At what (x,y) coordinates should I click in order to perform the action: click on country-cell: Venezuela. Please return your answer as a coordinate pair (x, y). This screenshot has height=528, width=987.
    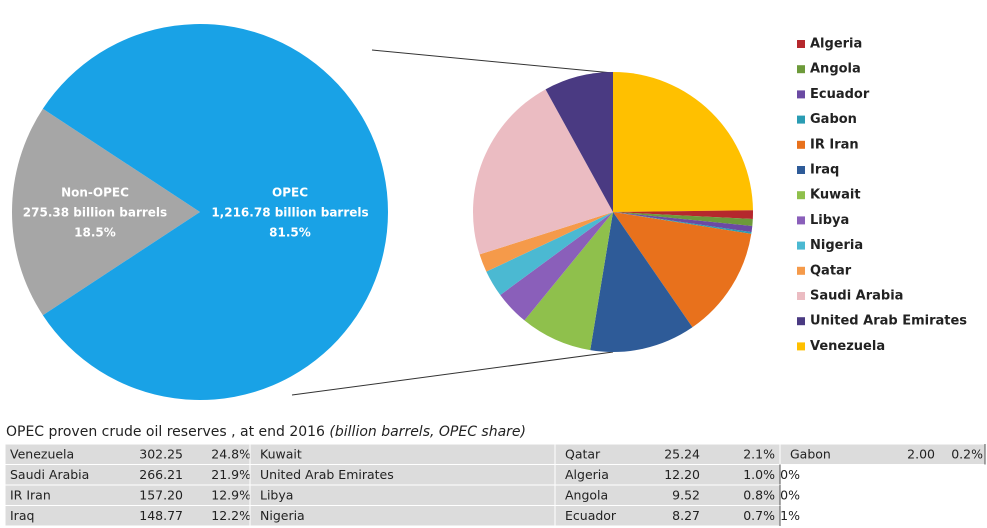
    Looking at the image, I should click on (42, 454).